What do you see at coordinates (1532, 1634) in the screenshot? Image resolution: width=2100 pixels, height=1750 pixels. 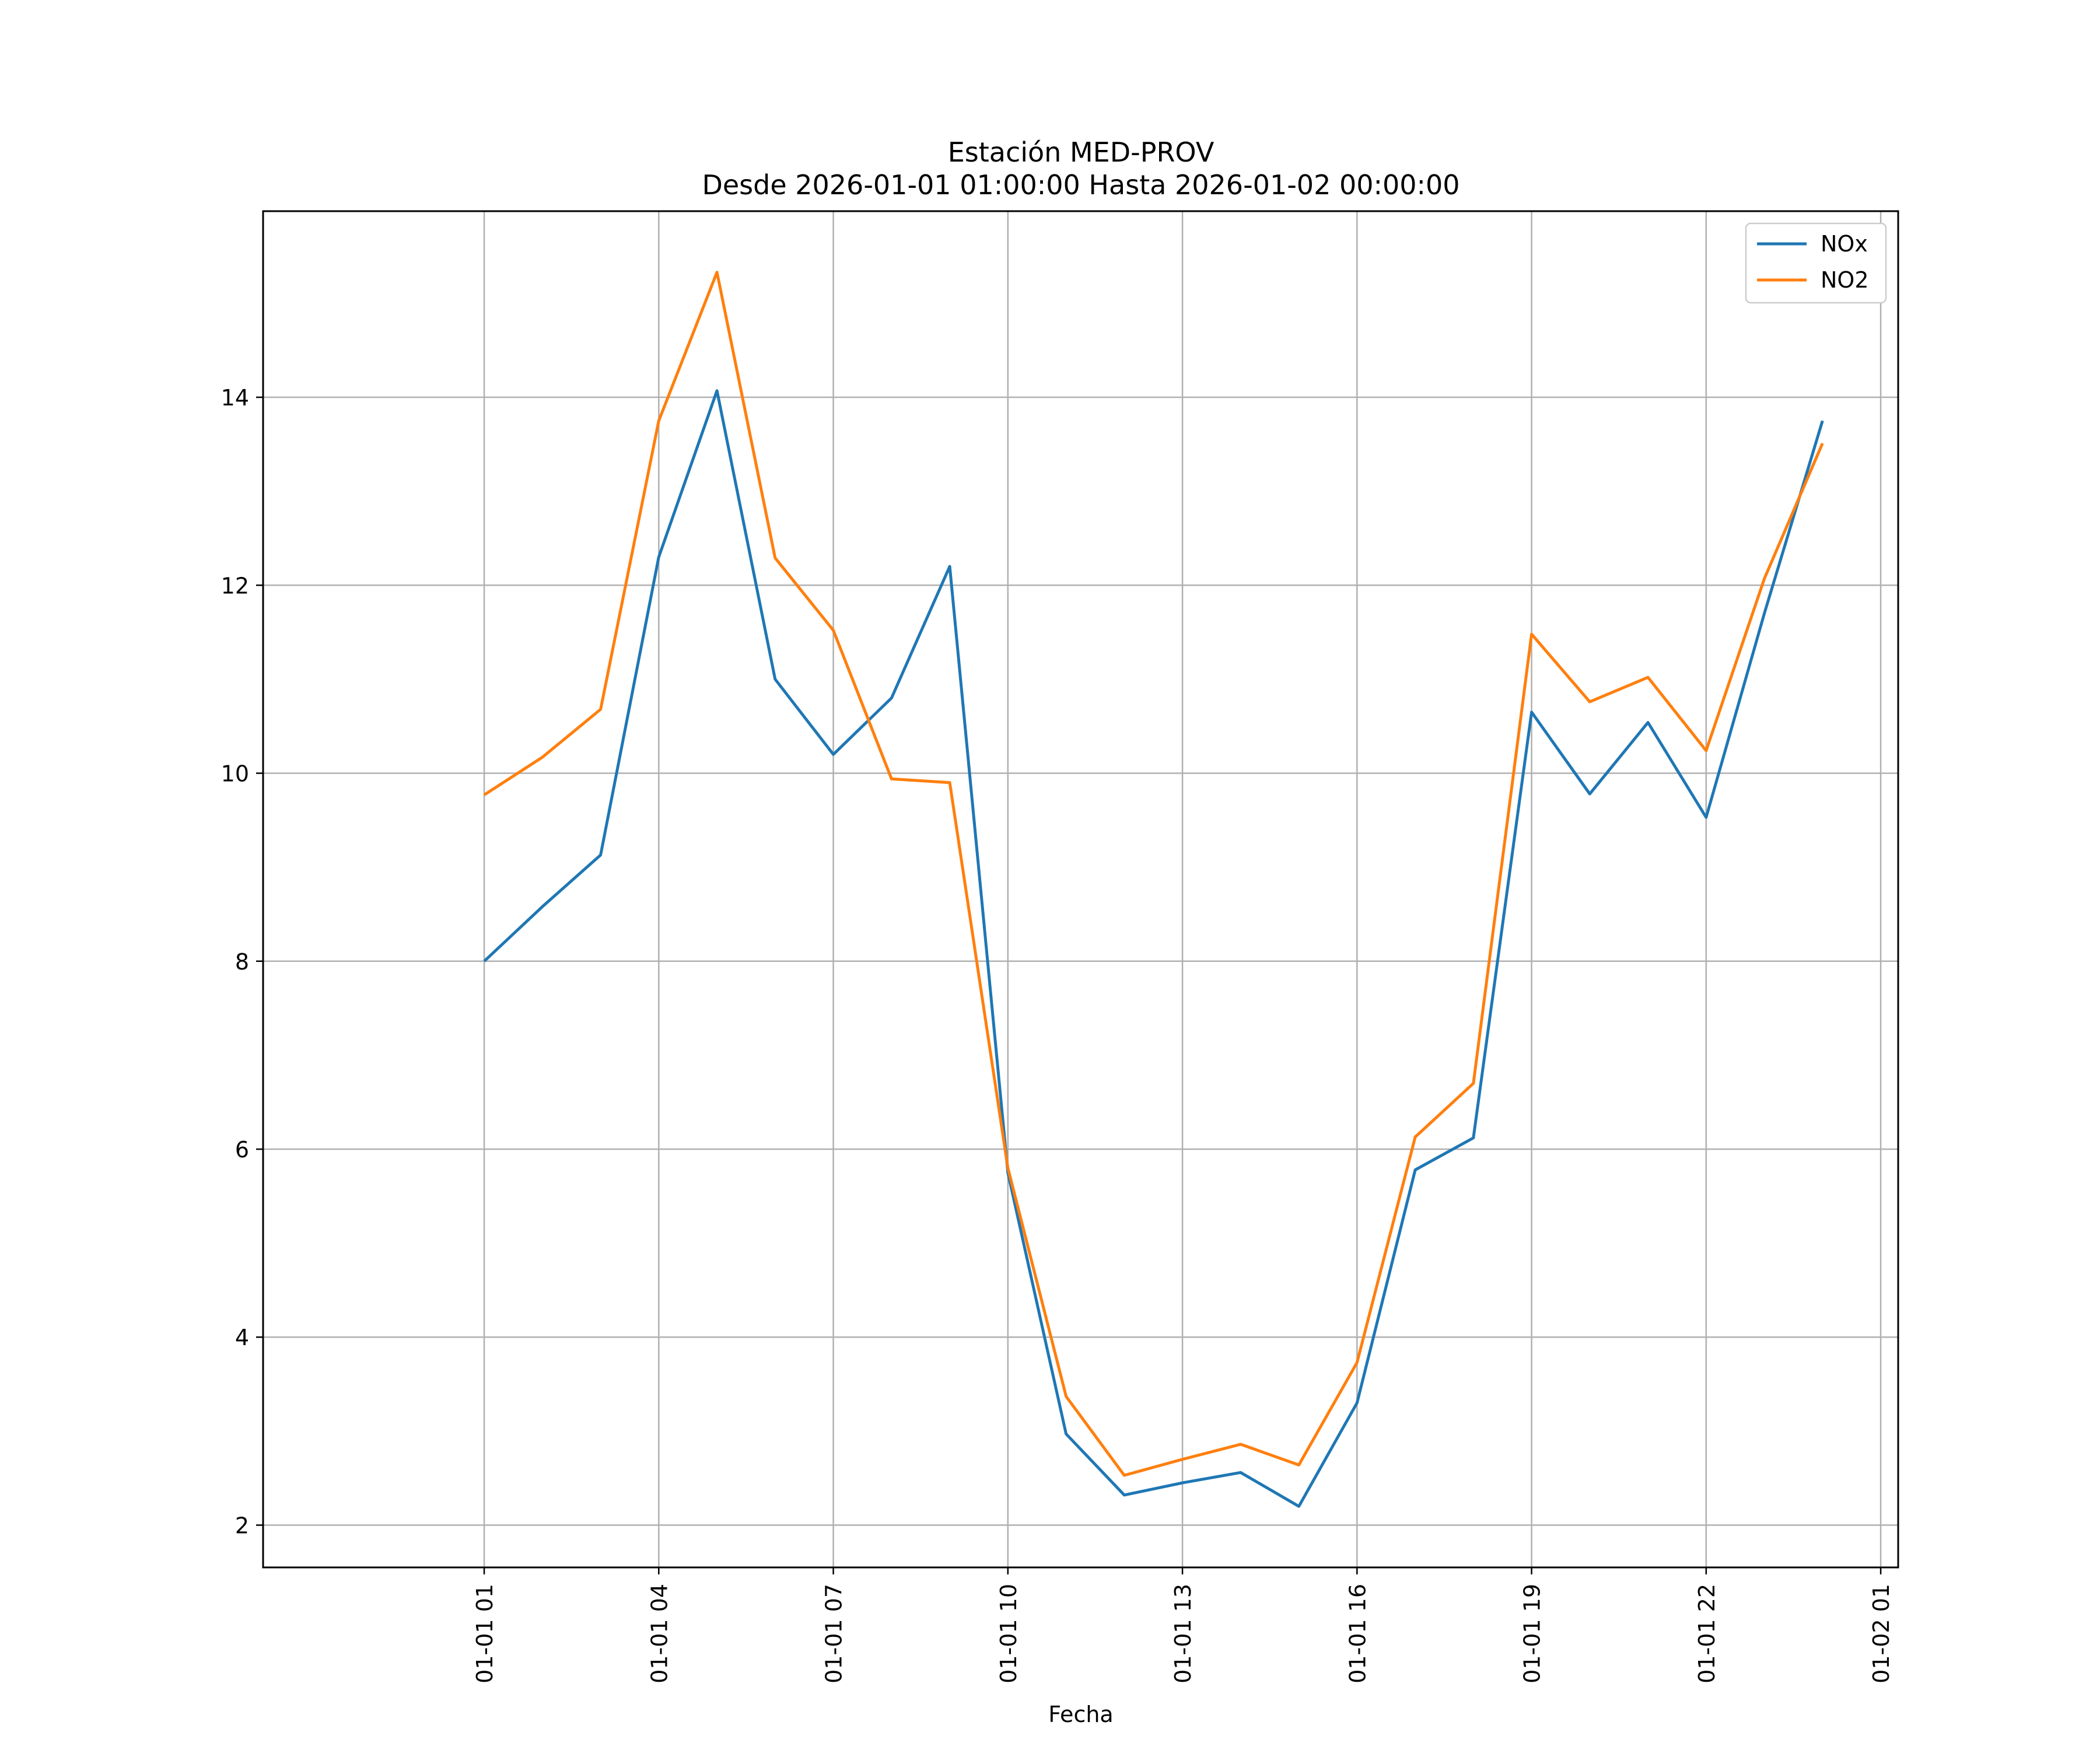 I see `x-tick-label: 01-01 19` at bounding box center [1532, 1634].